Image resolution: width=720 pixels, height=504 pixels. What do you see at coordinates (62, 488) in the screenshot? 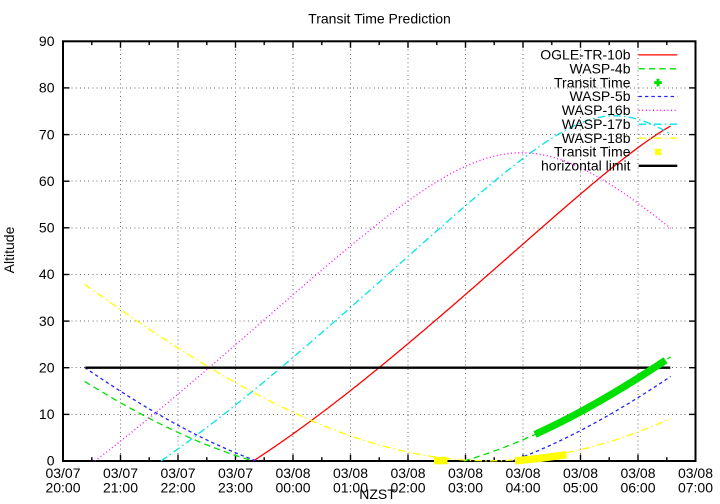
I see `svg-text: 20:00` at bounding box center [62, 488].